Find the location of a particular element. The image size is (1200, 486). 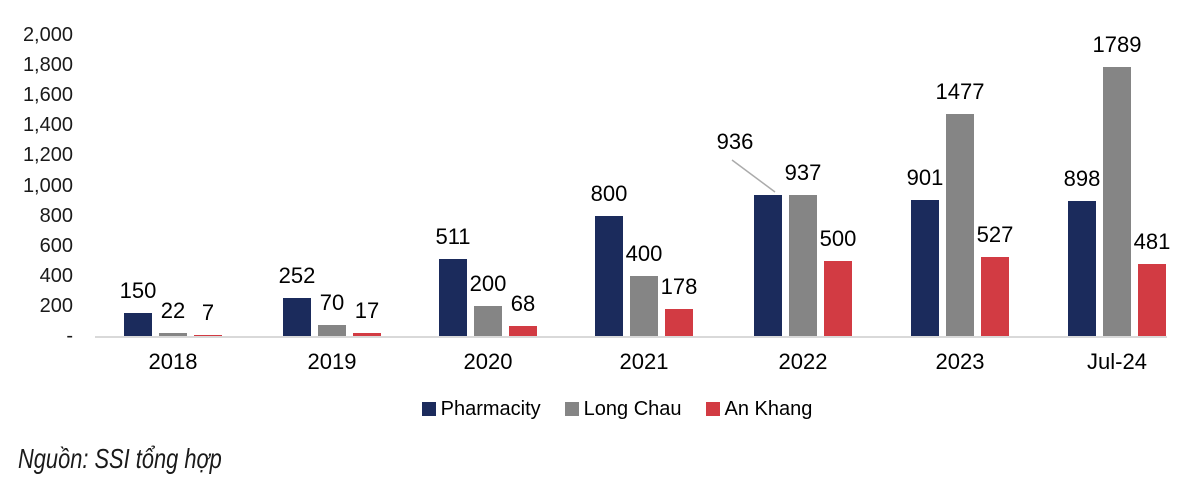

value-label-an-khang-2021: 178 is located at coordinates (679, 287).